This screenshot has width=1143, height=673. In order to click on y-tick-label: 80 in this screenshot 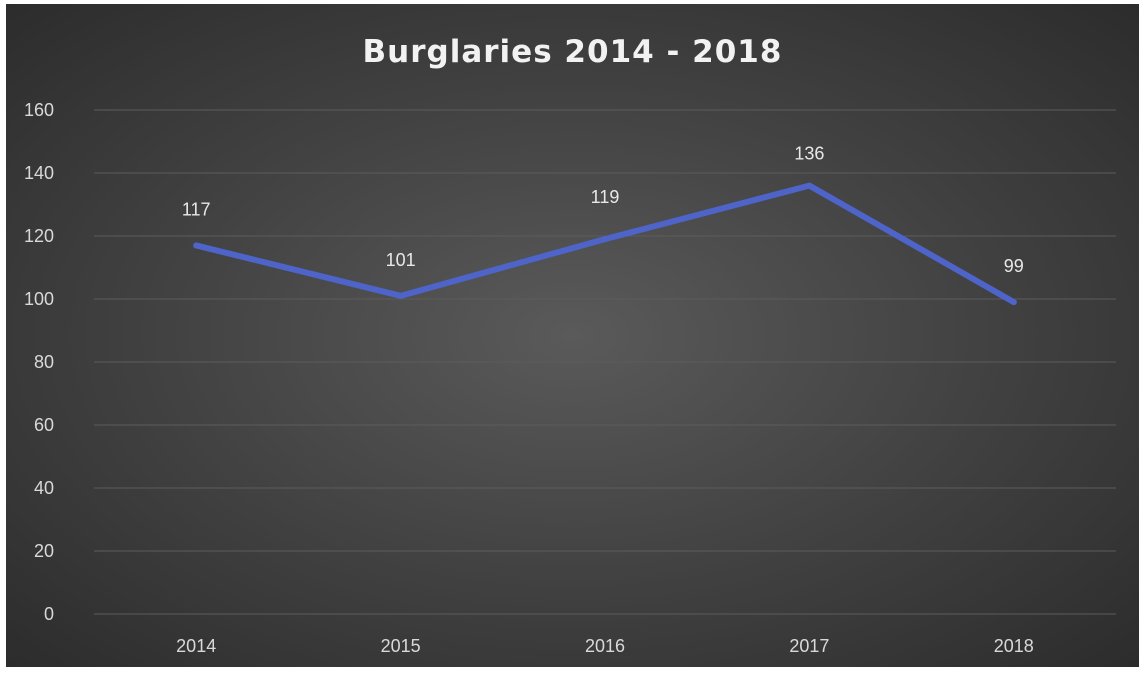, I will do `click(44, 362)`.